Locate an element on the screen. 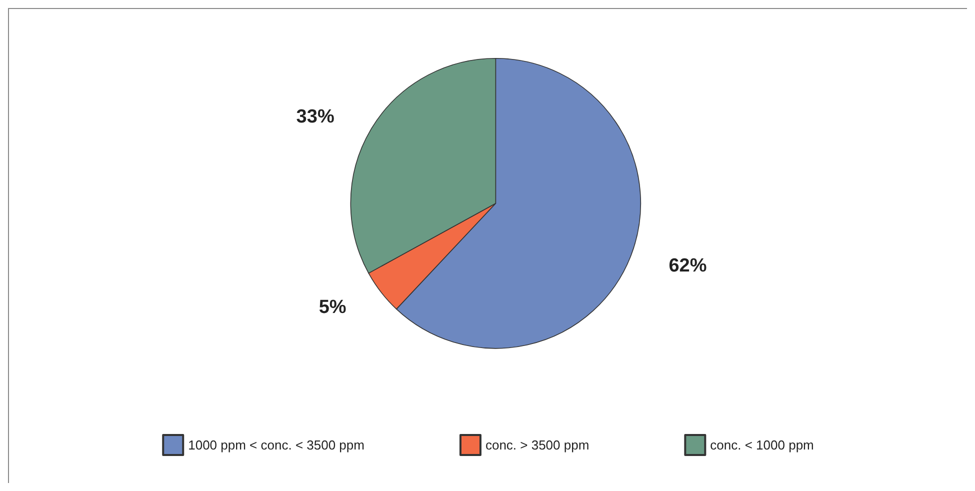  legend-label: conc. > 3500 ppm is located at coordinates (537, 445).